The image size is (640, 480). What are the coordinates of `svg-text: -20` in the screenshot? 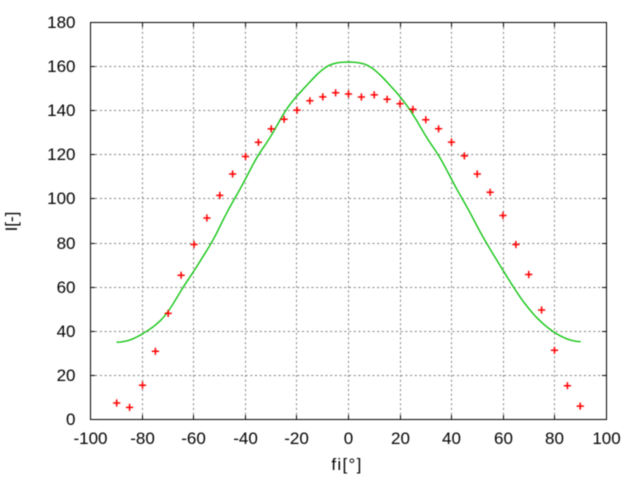 It's located at (296, 438).